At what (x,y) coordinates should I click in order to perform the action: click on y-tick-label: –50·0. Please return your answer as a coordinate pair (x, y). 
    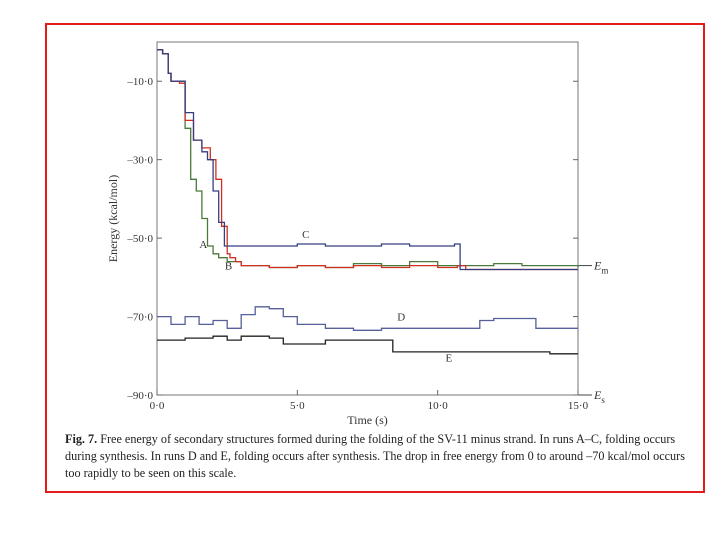
    Looking at the image, I should click on (139, 239).